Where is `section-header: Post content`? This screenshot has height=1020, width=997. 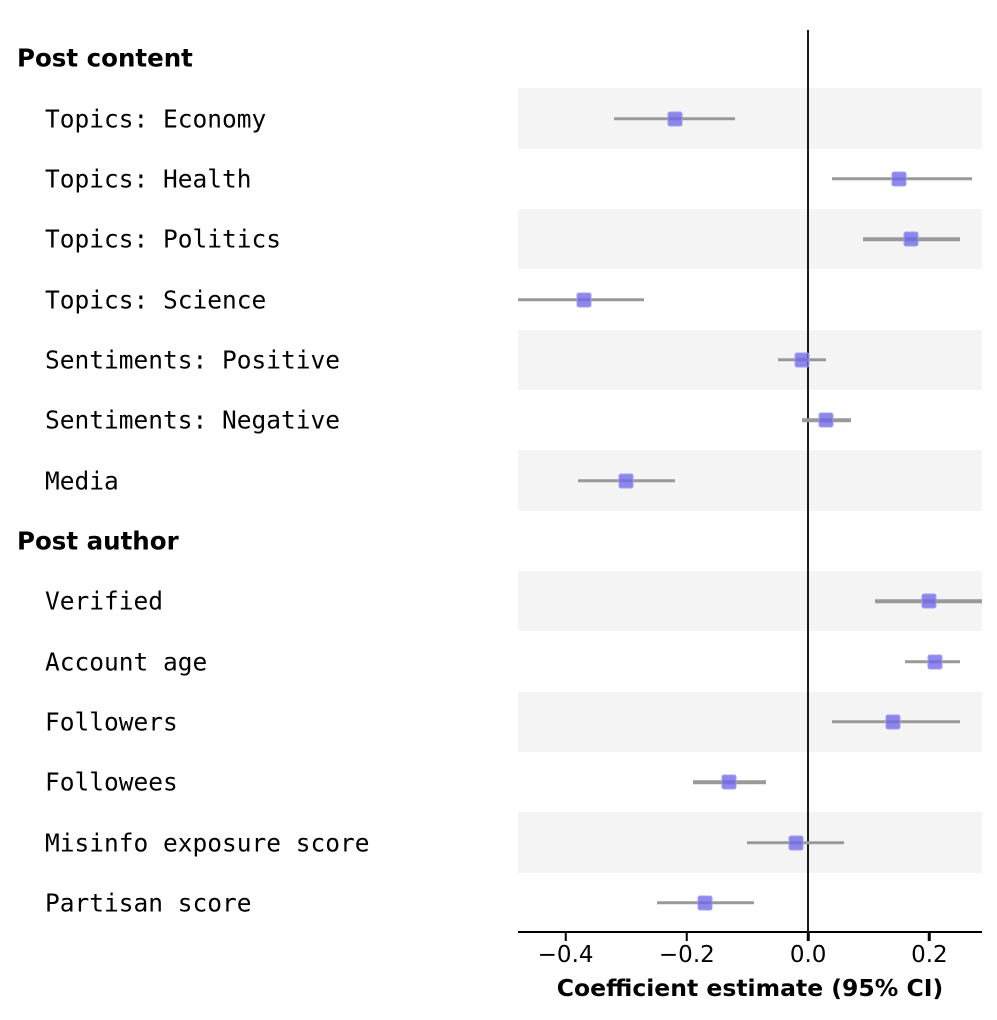
section-header: Post content is located at coordinates (105, 58).